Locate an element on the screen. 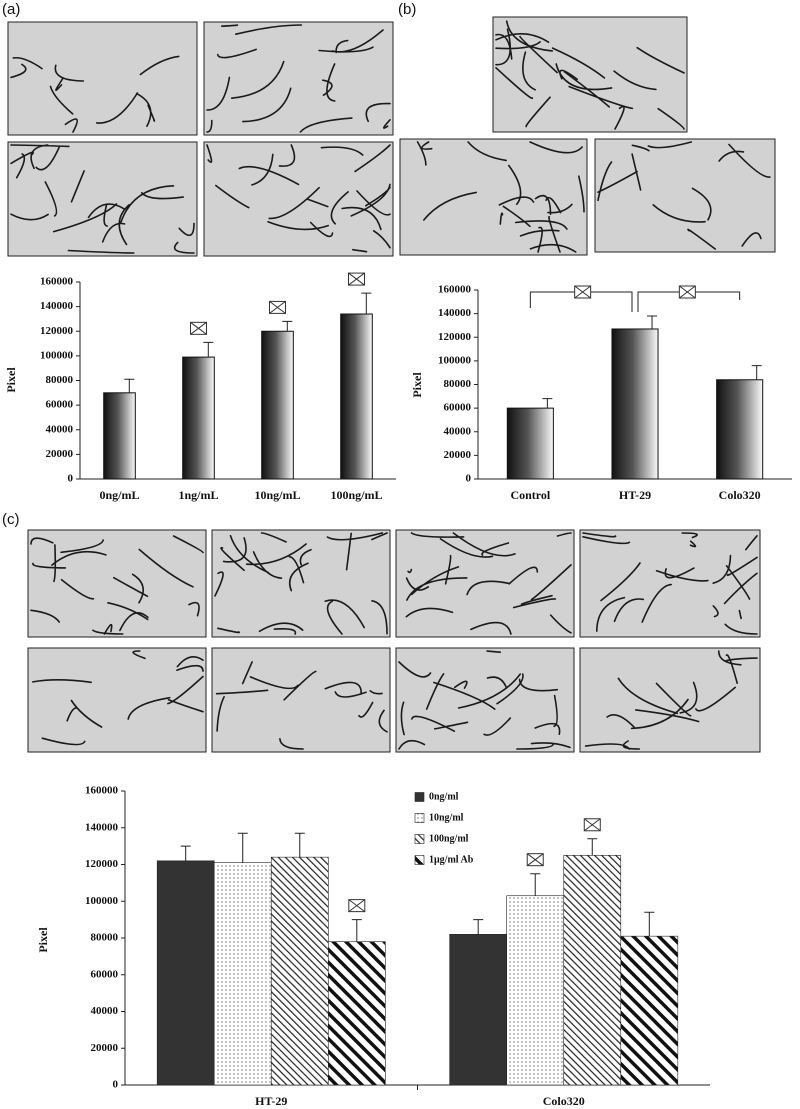  panel-label: (c) is located at coordinates (11, 519).